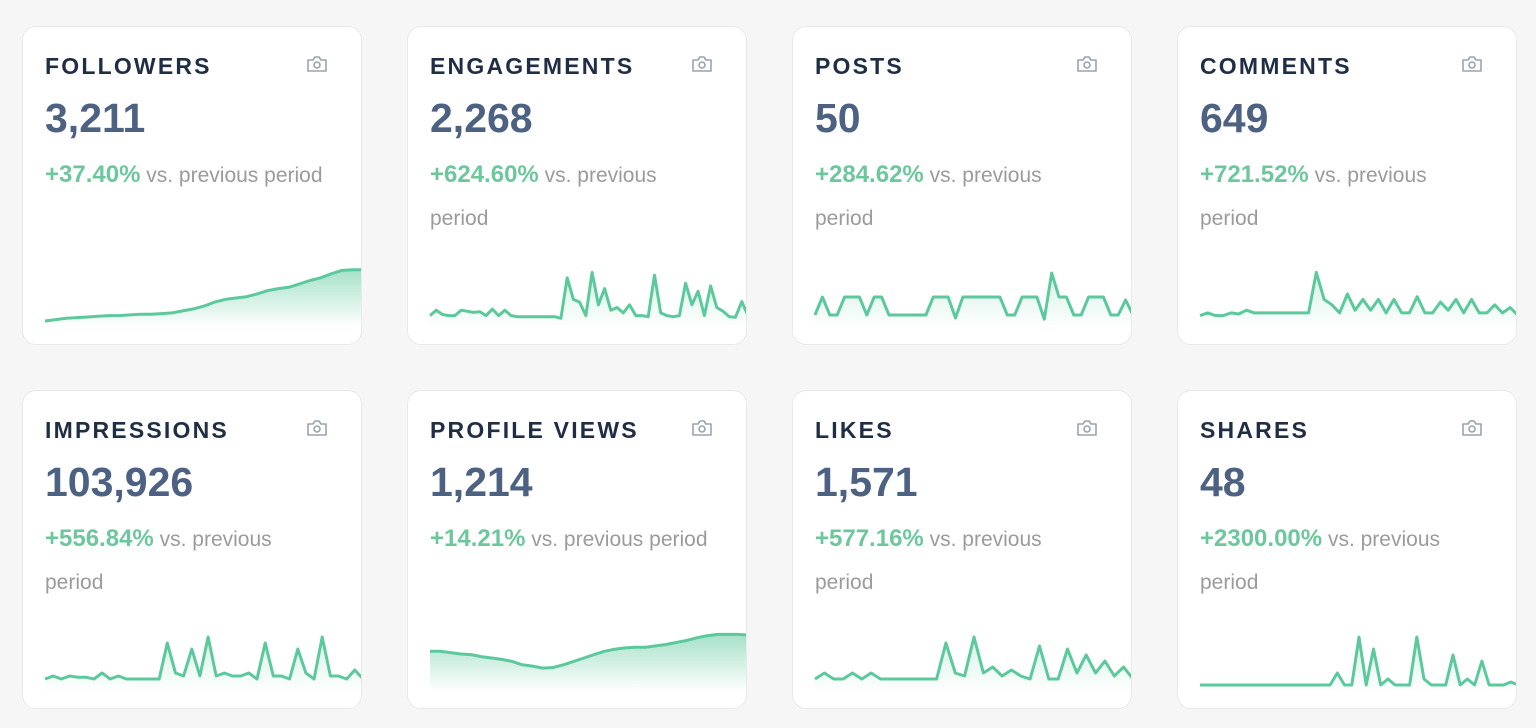  What do you see at coordinates (478, 538) in the screenshot?
I see `change-percent: +14.21%` at bounding box center [478, 538].